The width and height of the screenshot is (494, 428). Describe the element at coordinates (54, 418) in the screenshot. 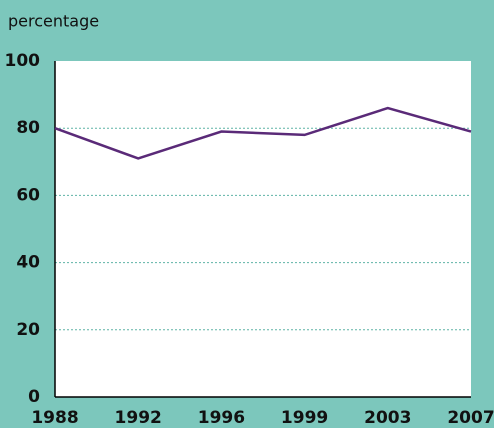

I see `x-tick-label: 1988` at that location.